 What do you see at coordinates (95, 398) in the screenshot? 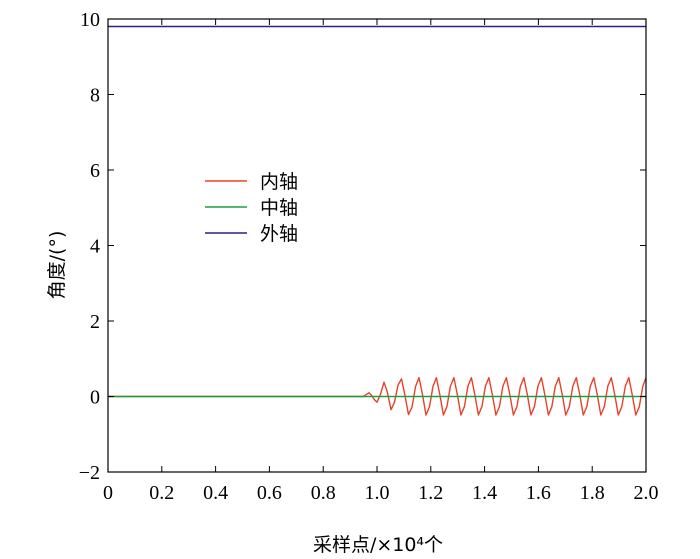
I see `y-tick-label: 0` at bounding box center [95, 398].